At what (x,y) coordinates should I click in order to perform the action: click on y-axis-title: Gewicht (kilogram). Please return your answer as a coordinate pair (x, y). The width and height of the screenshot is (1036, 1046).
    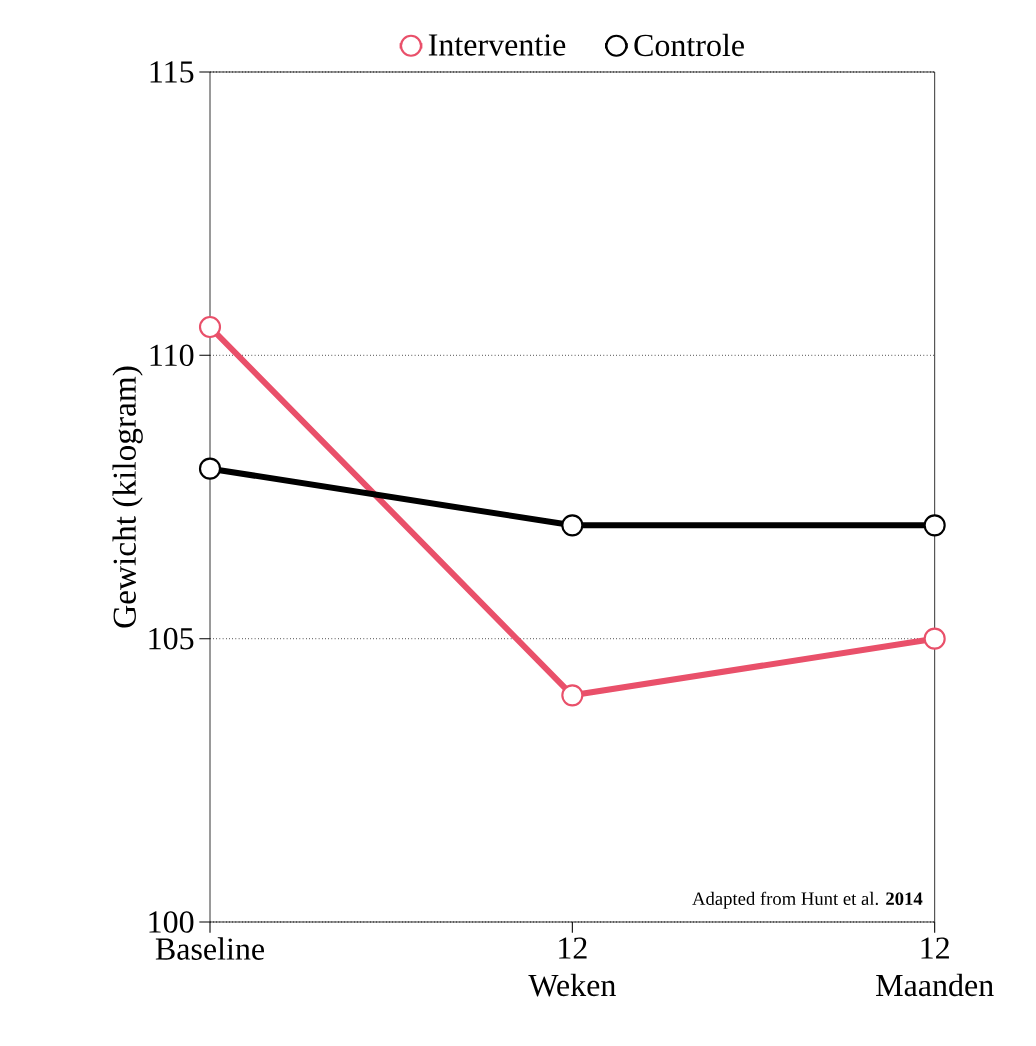
    Looking at the image, I should click on (127, 497).